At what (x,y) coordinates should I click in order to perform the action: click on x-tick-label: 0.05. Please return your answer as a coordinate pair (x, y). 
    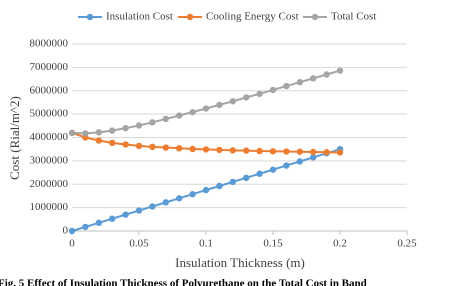
    Looking at the image, I should click on (139, 244).